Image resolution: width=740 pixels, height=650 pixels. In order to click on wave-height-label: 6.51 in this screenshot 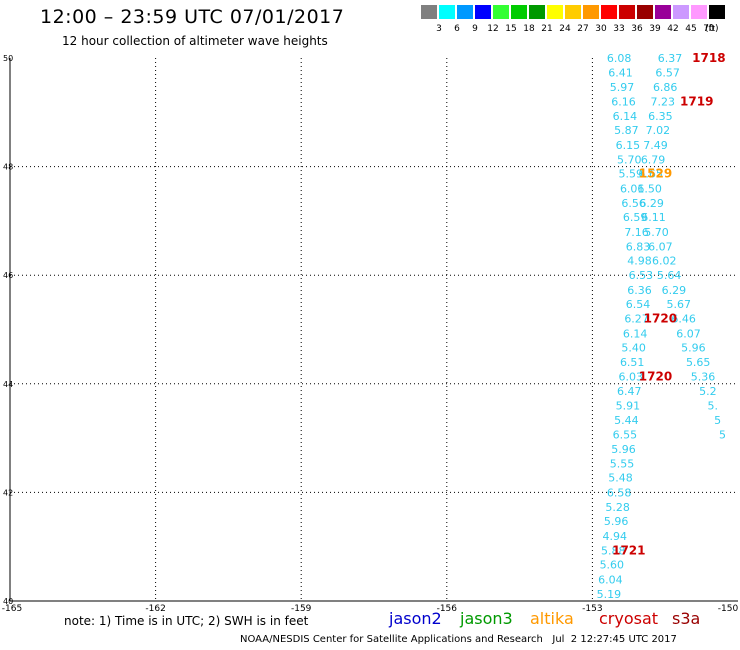, I will do `click(632, 362)`.